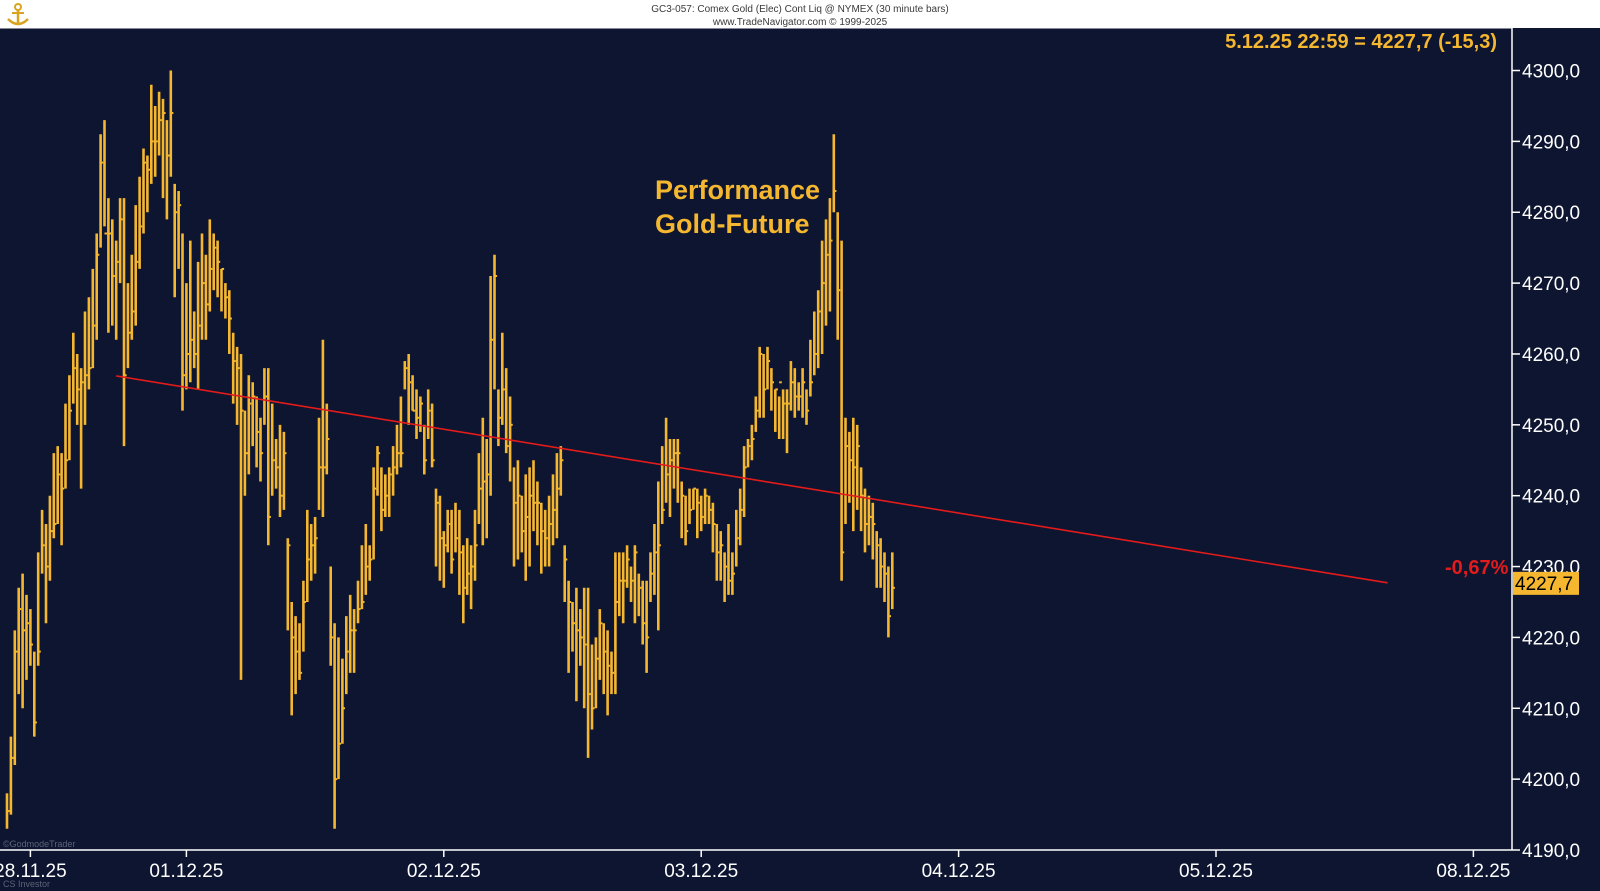 The height and width of the screenshot is (891, 1600). What do you see at coordinates (1361, 42) in the screenshot?
I see `last-price-info: 5.12.25 22:59 = 4227,7 (-15,3)` at bounding box center [1361, 42].